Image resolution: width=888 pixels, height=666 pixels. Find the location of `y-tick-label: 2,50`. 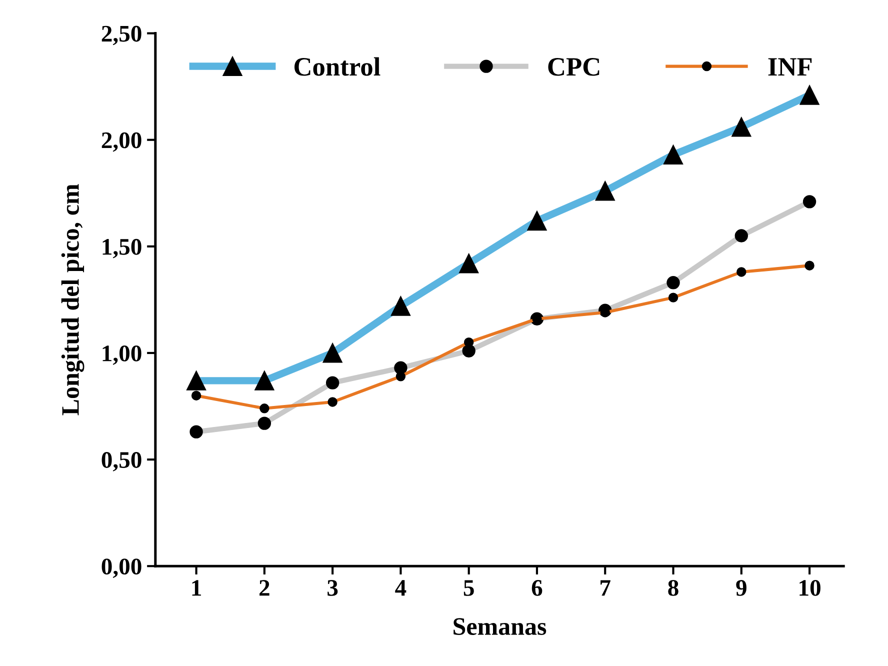

y-tick-label: 2,50 is located at coordinates (122, 36).